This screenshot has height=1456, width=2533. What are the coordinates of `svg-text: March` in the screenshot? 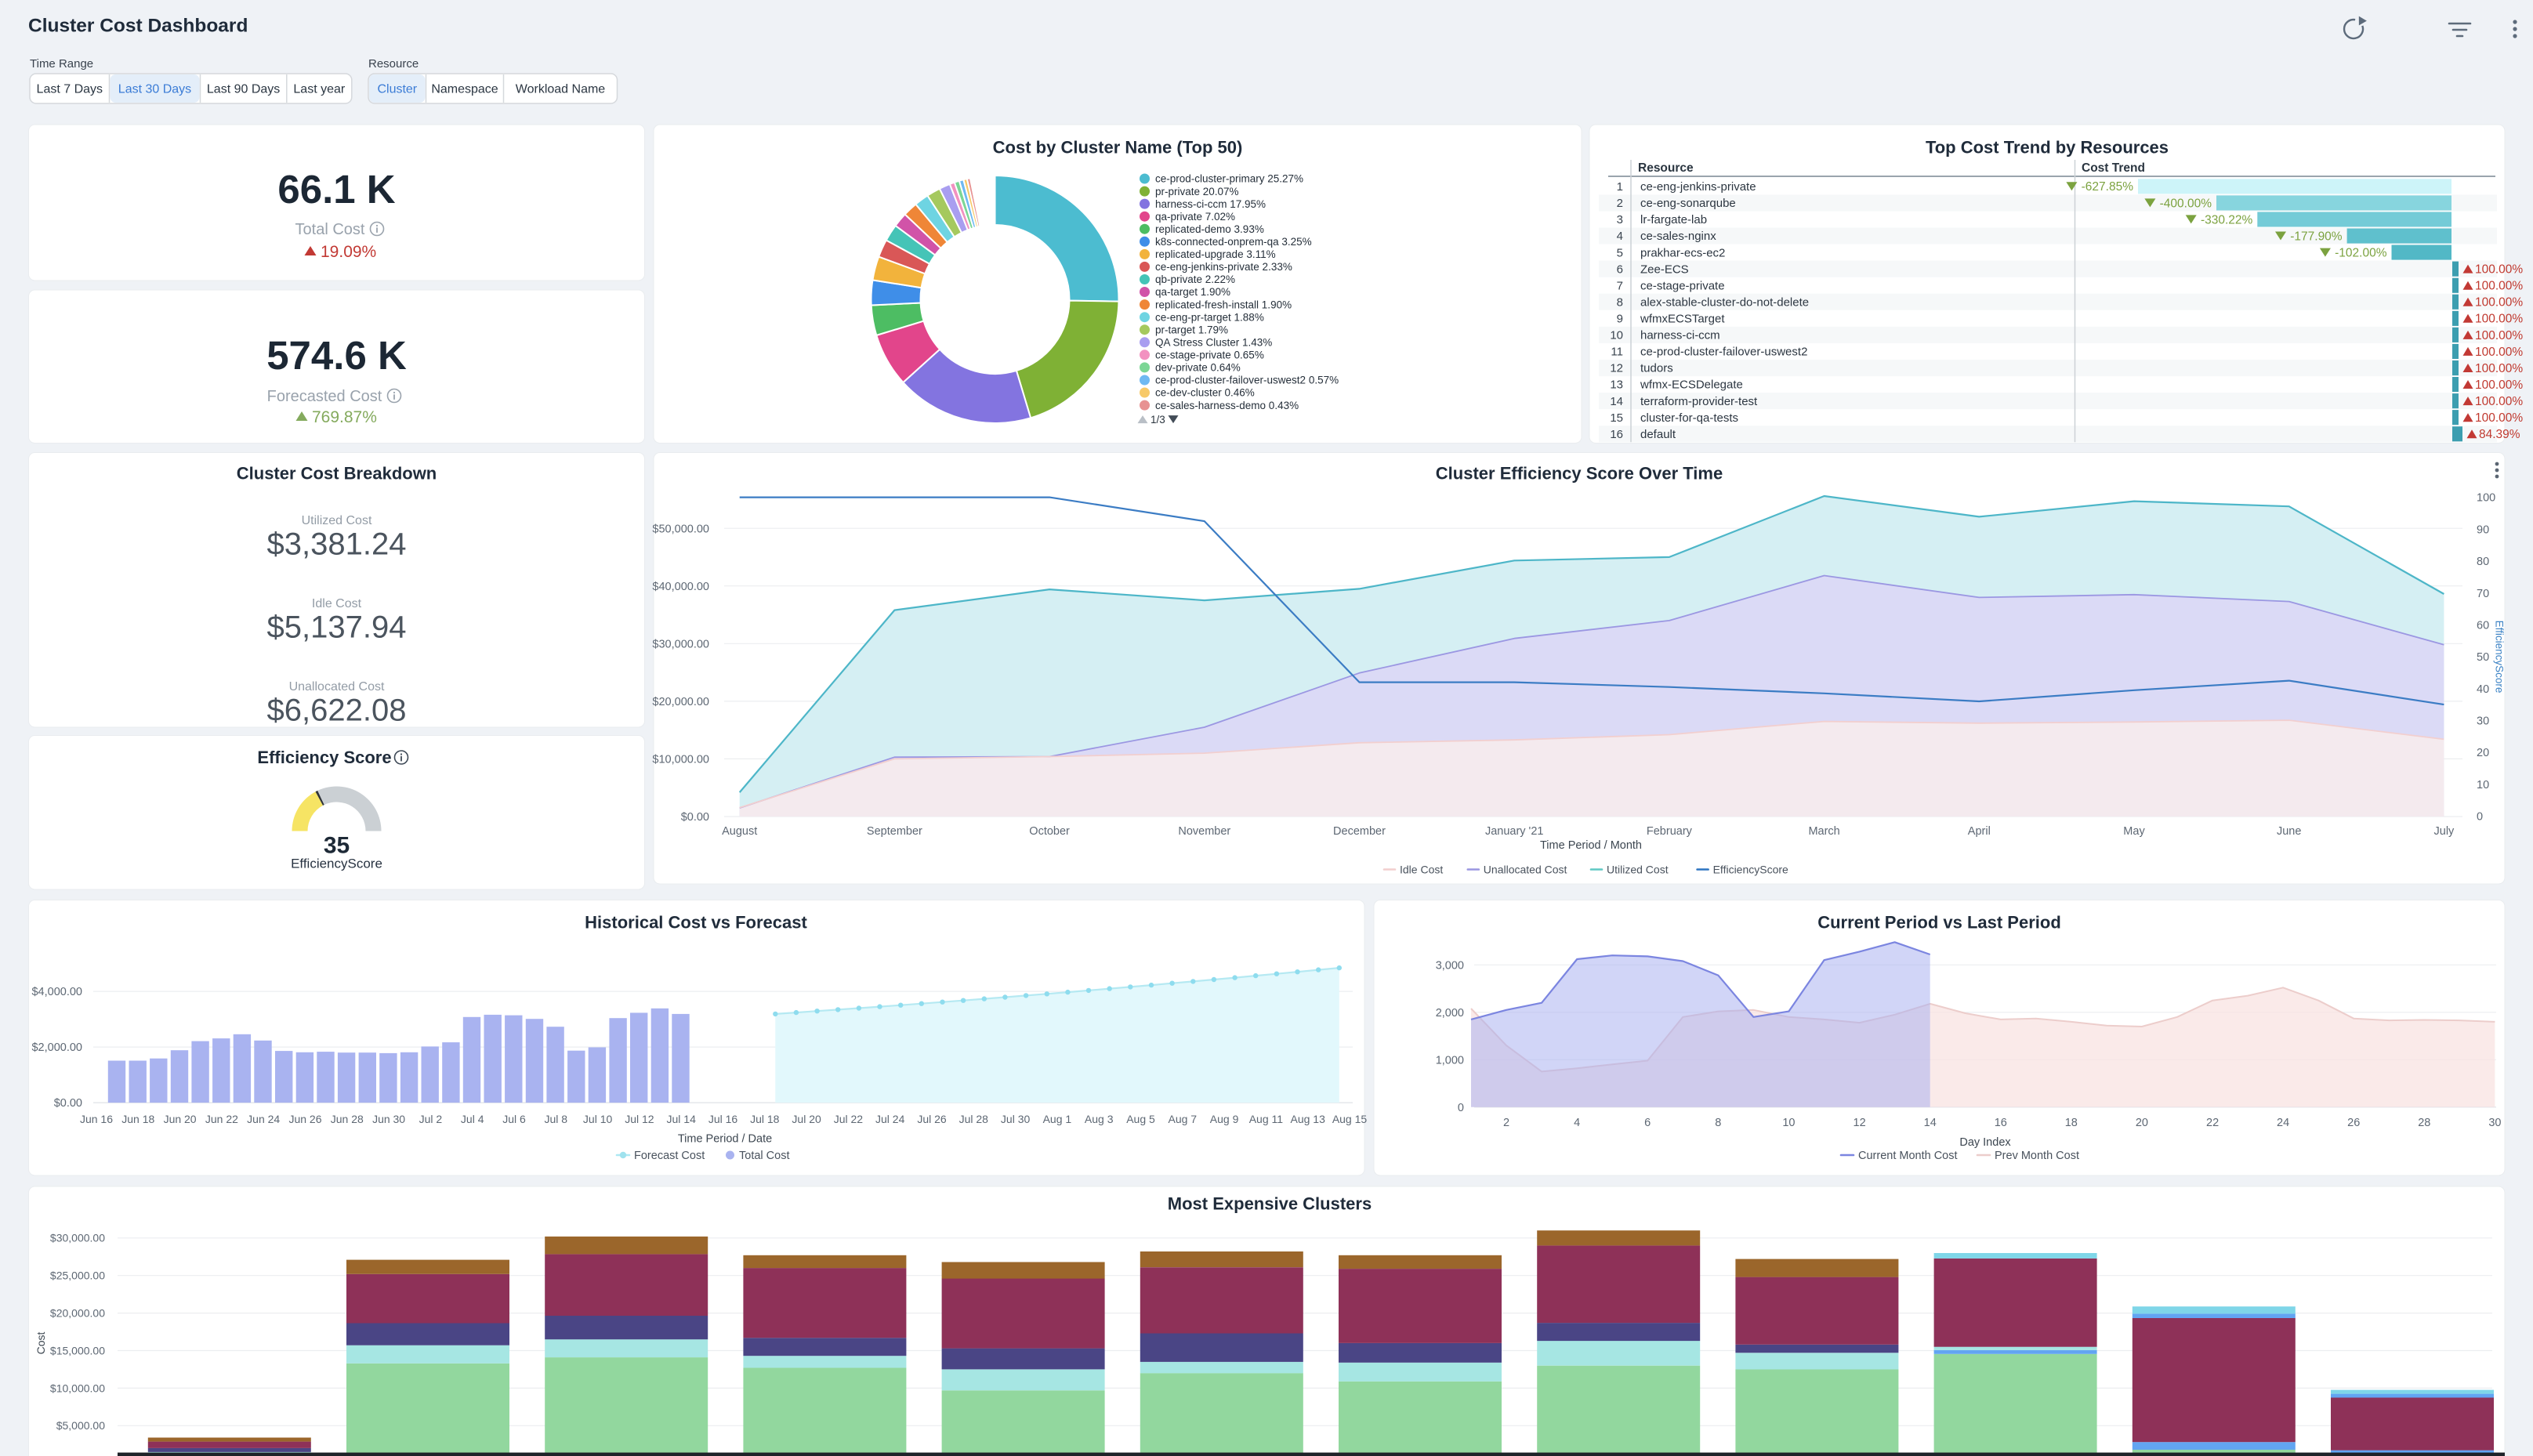 It's located at (1824, 831).